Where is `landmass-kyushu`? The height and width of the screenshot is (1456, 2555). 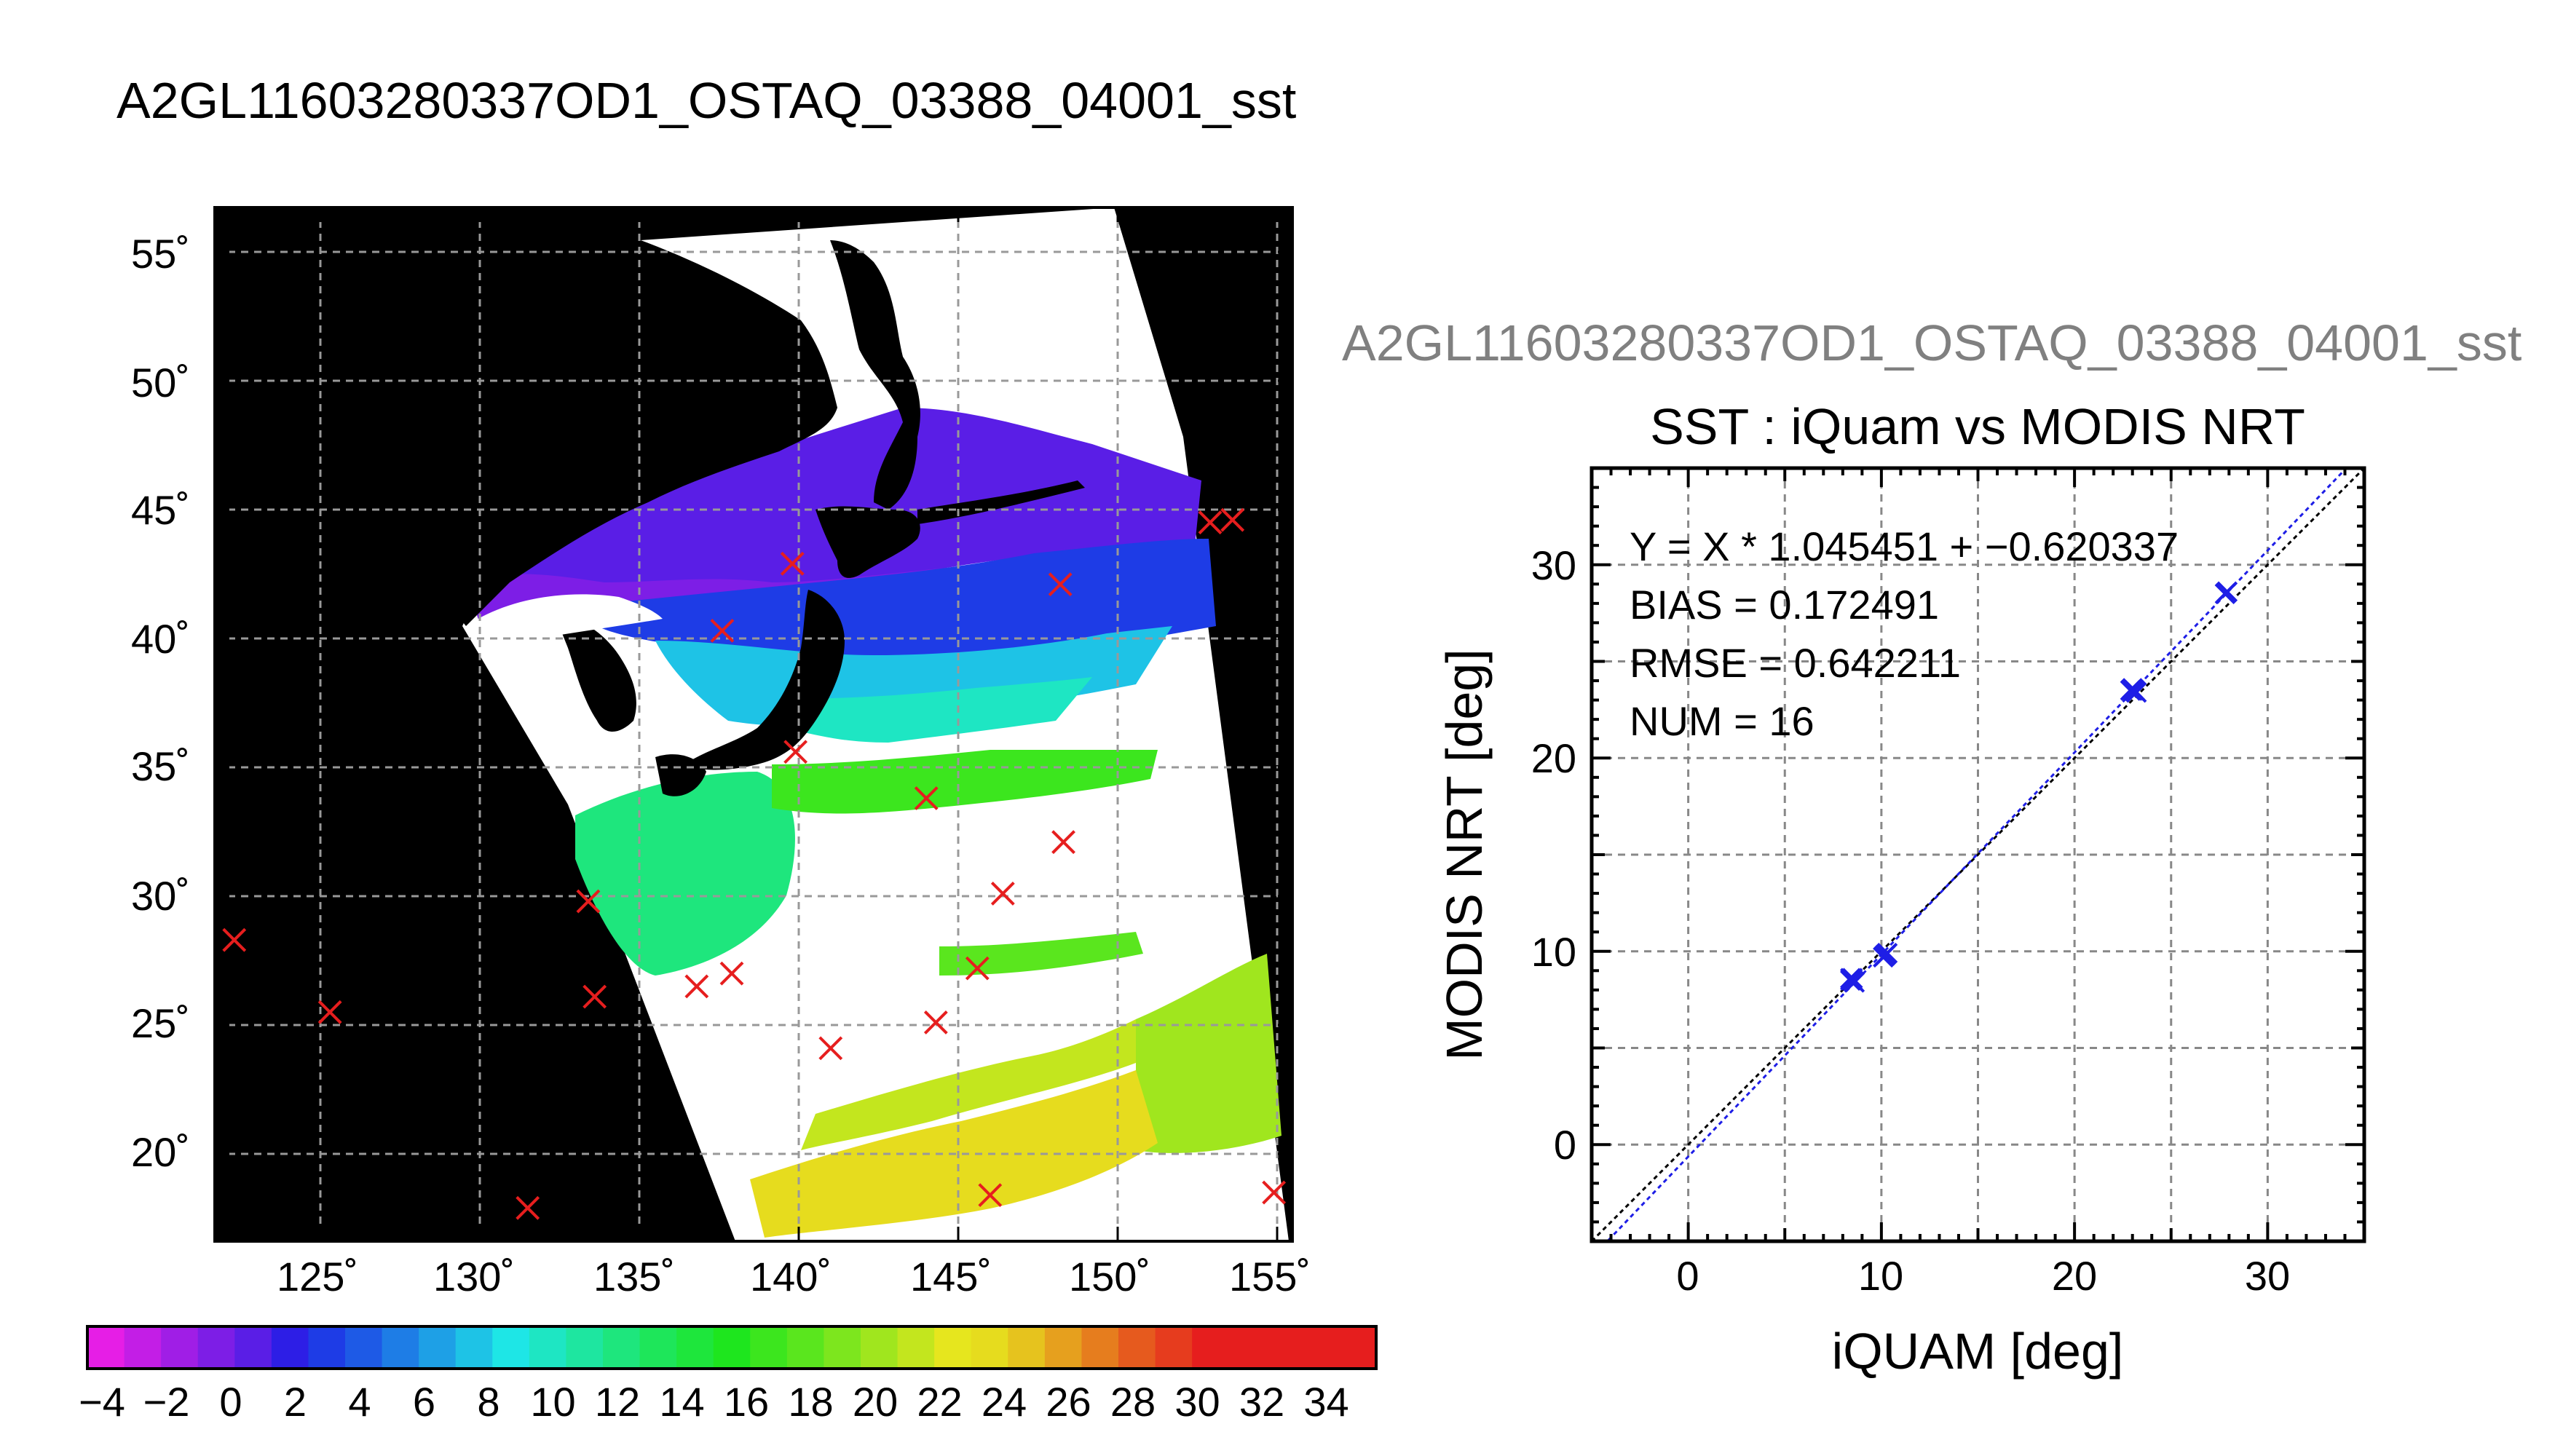 landmass-kyushu is located at coordinates (680, 775).